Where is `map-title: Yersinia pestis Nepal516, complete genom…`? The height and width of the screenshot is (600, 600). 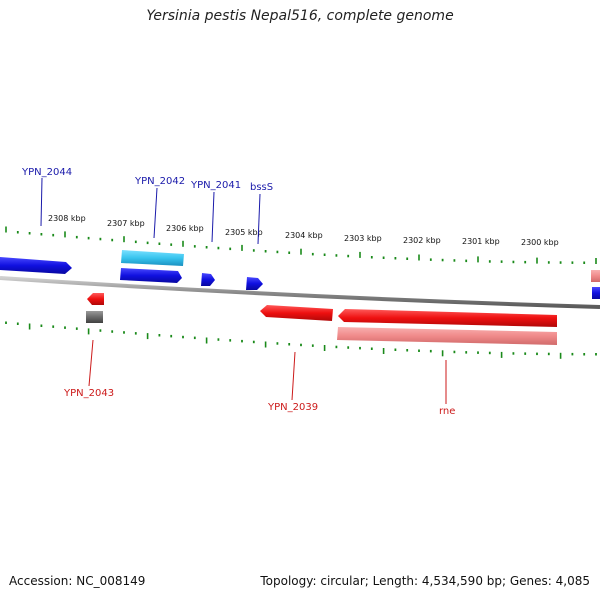 map-title: Yersinia pestis Nepal516, complete genom… is located at coordinates (300, 16).